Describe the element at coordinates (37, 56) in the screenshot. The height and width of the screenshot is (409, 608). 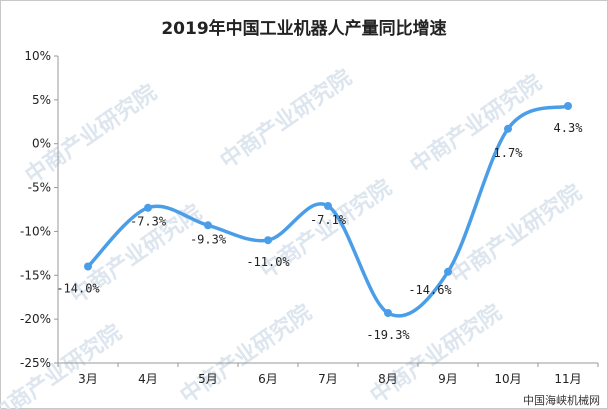
I see `y-tick-label: 10%` at that location.